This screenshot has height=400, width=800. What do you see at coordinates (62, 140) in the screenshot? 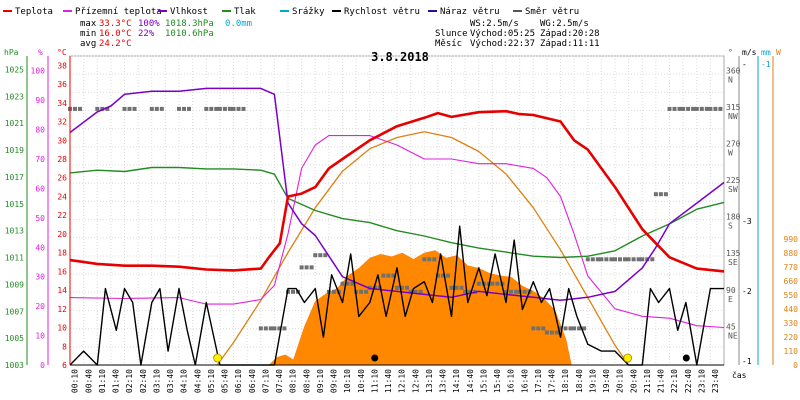
I see `tick-celsius: 30` at bounding box center [62, 140].